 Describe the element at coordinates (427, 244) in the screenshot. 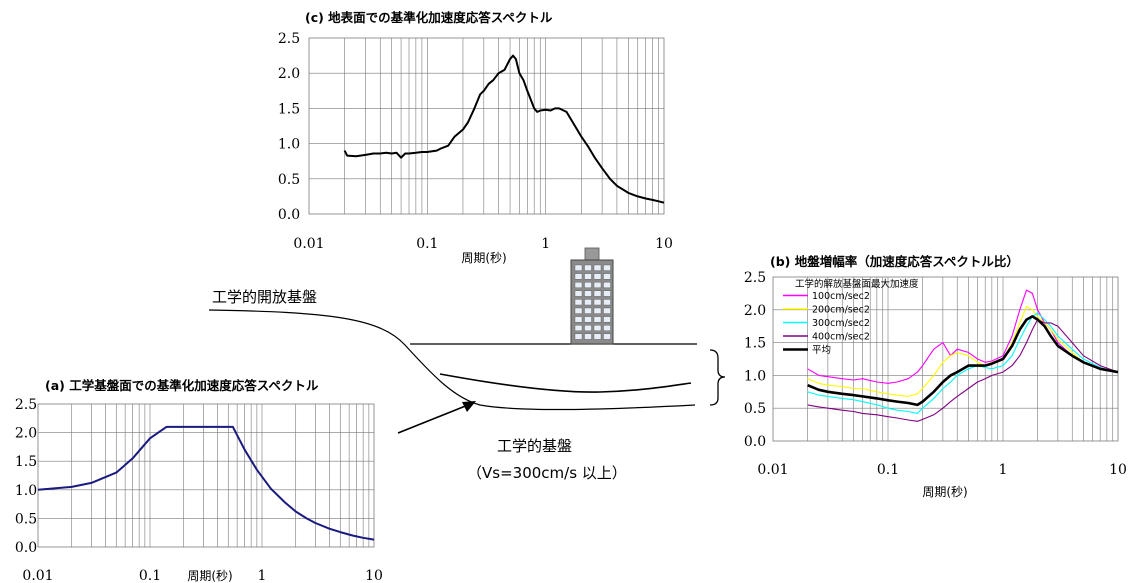

I see `chart-c-x-tick-label: 0.1` at that location.